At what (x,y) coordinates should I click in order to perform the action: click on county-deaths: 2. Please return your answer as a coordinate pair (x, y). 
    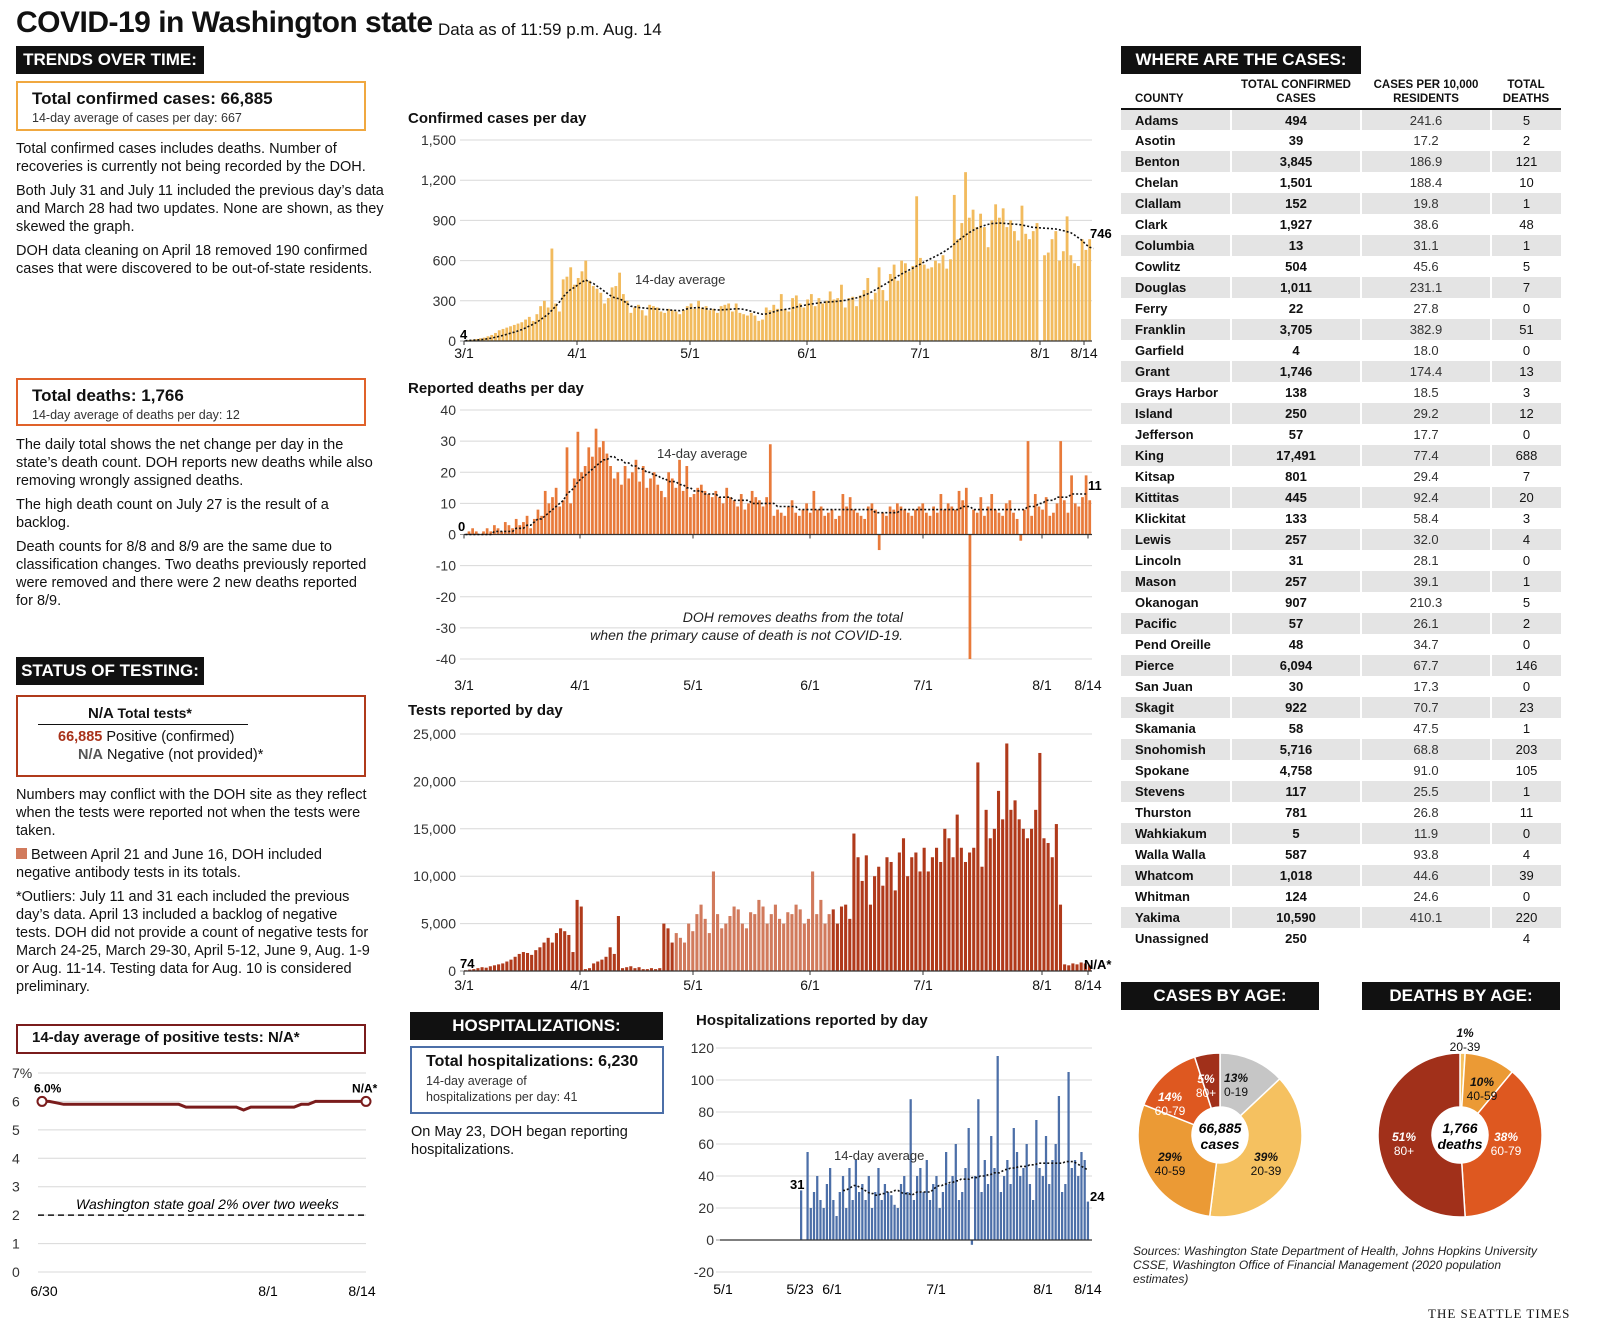
    Looking at the image, I should click on (1525, 140).